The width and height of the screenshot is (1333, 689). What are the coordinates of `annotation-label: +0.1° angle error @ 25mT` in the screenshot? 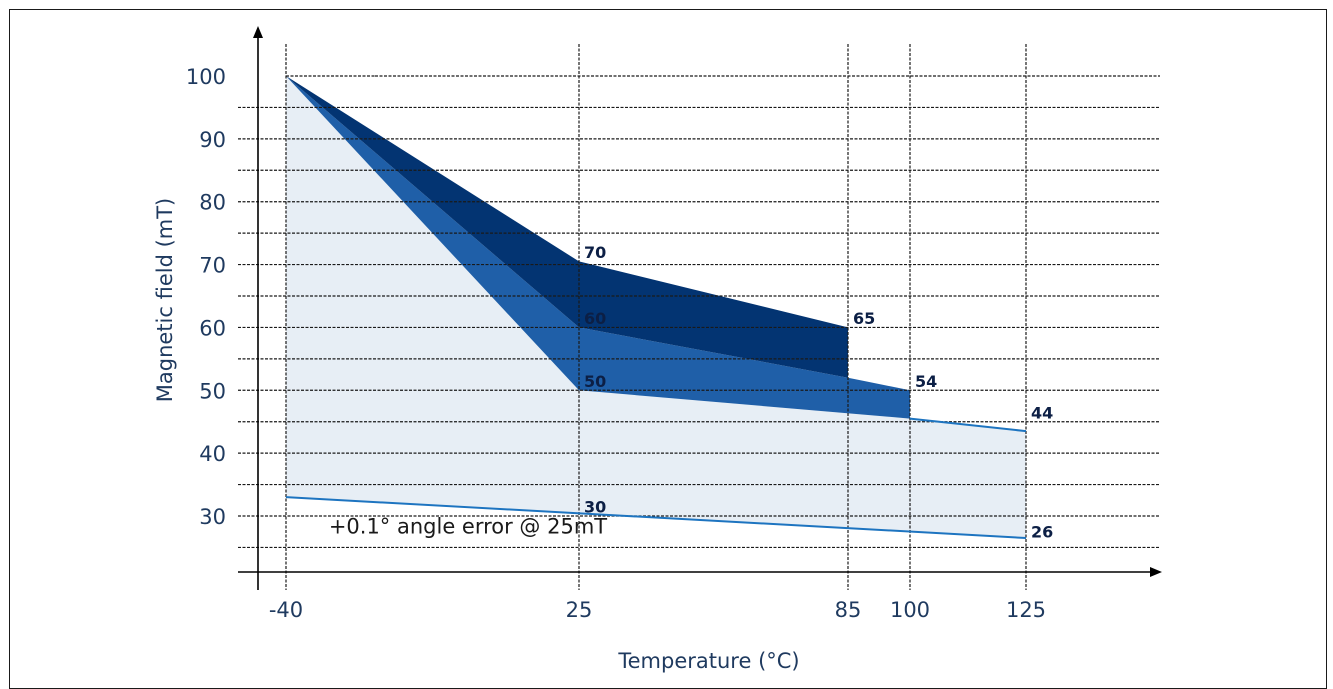 It's located at (468, 526).